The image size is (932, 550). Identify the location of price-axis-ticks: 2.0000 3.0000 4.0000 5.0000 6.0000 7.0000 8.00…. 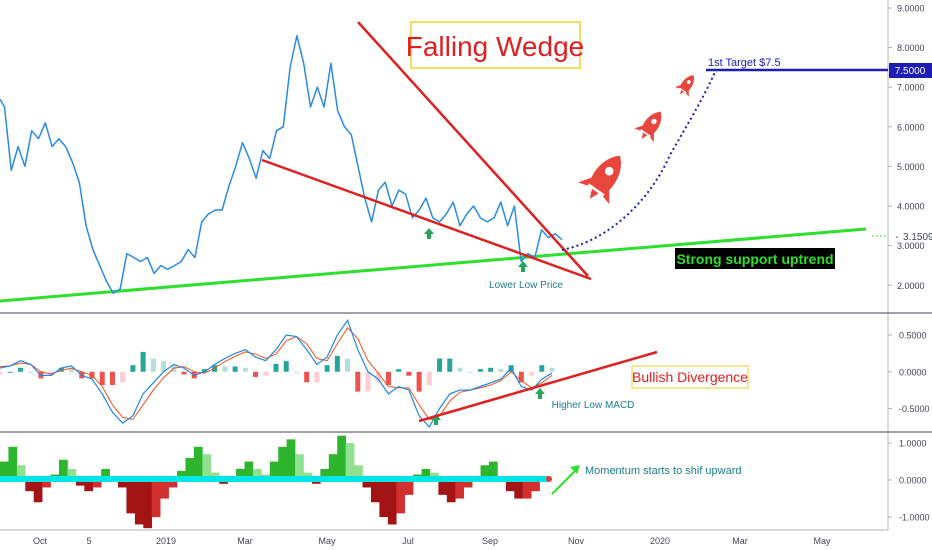
(906, 147).